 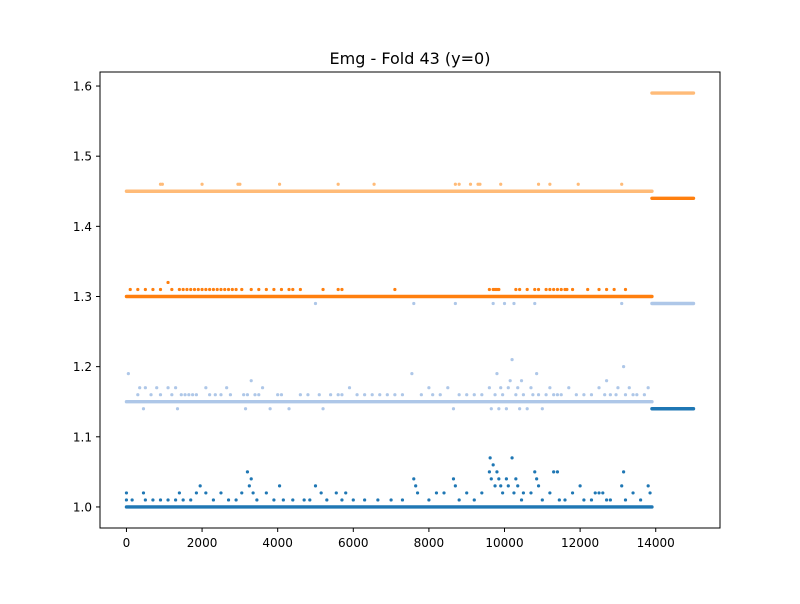 What do you see at coordinates (82, 437) in the screenshot?
I see `y-tick-label: 1.1` at bounding box center [82, 437].